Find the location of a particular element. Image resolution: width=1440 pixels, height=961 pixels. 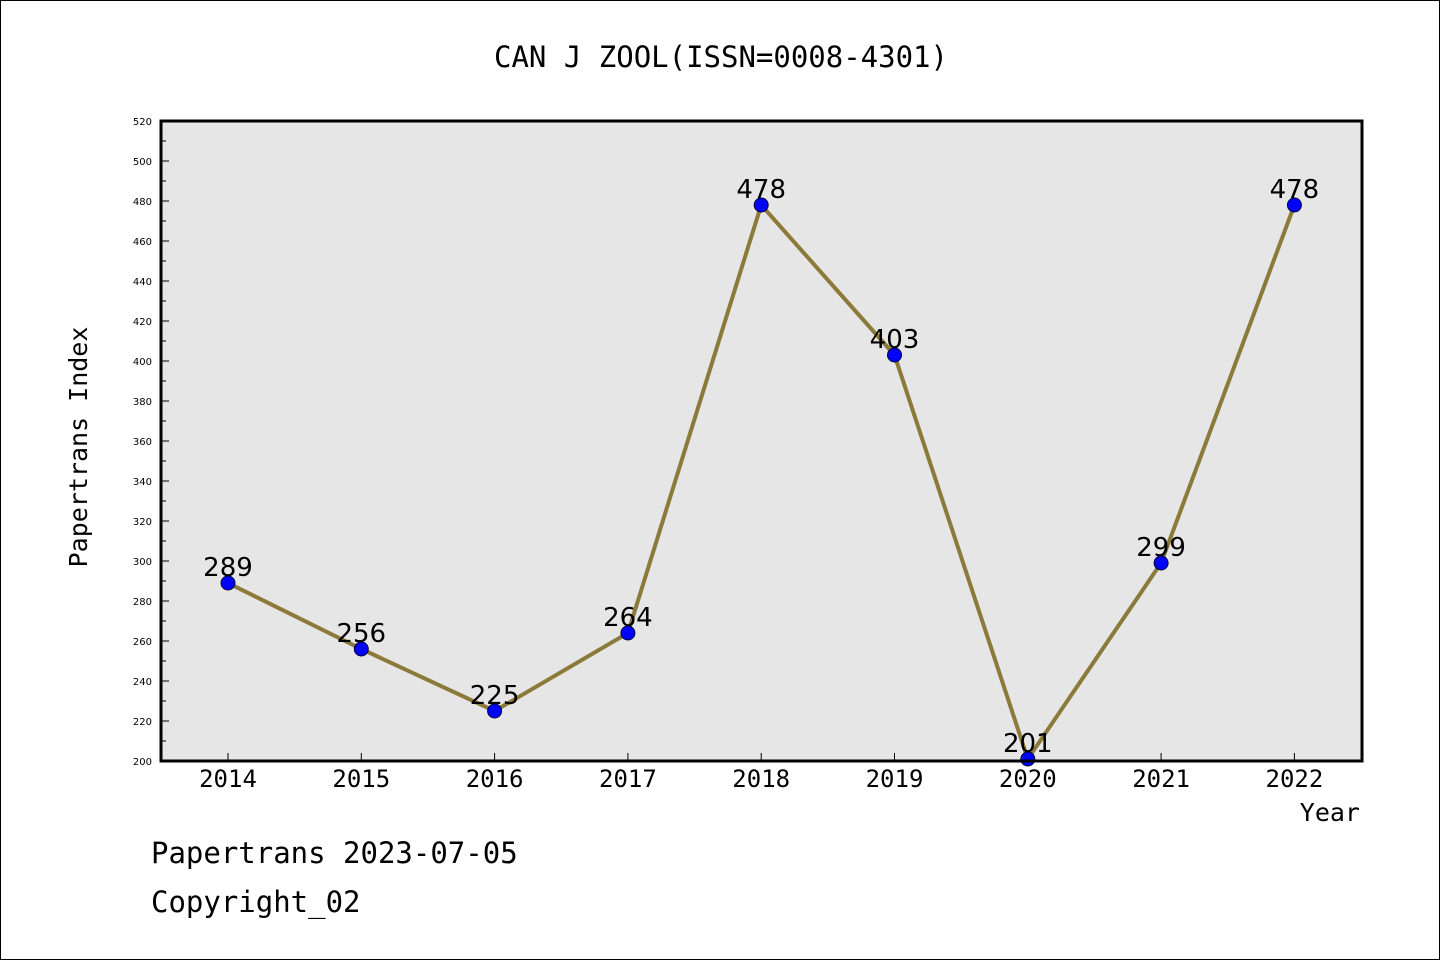

x-axis: 2014 2015 2016 2017 2018 2019 2020 2021 2022 is located at coordinates (761, 773).